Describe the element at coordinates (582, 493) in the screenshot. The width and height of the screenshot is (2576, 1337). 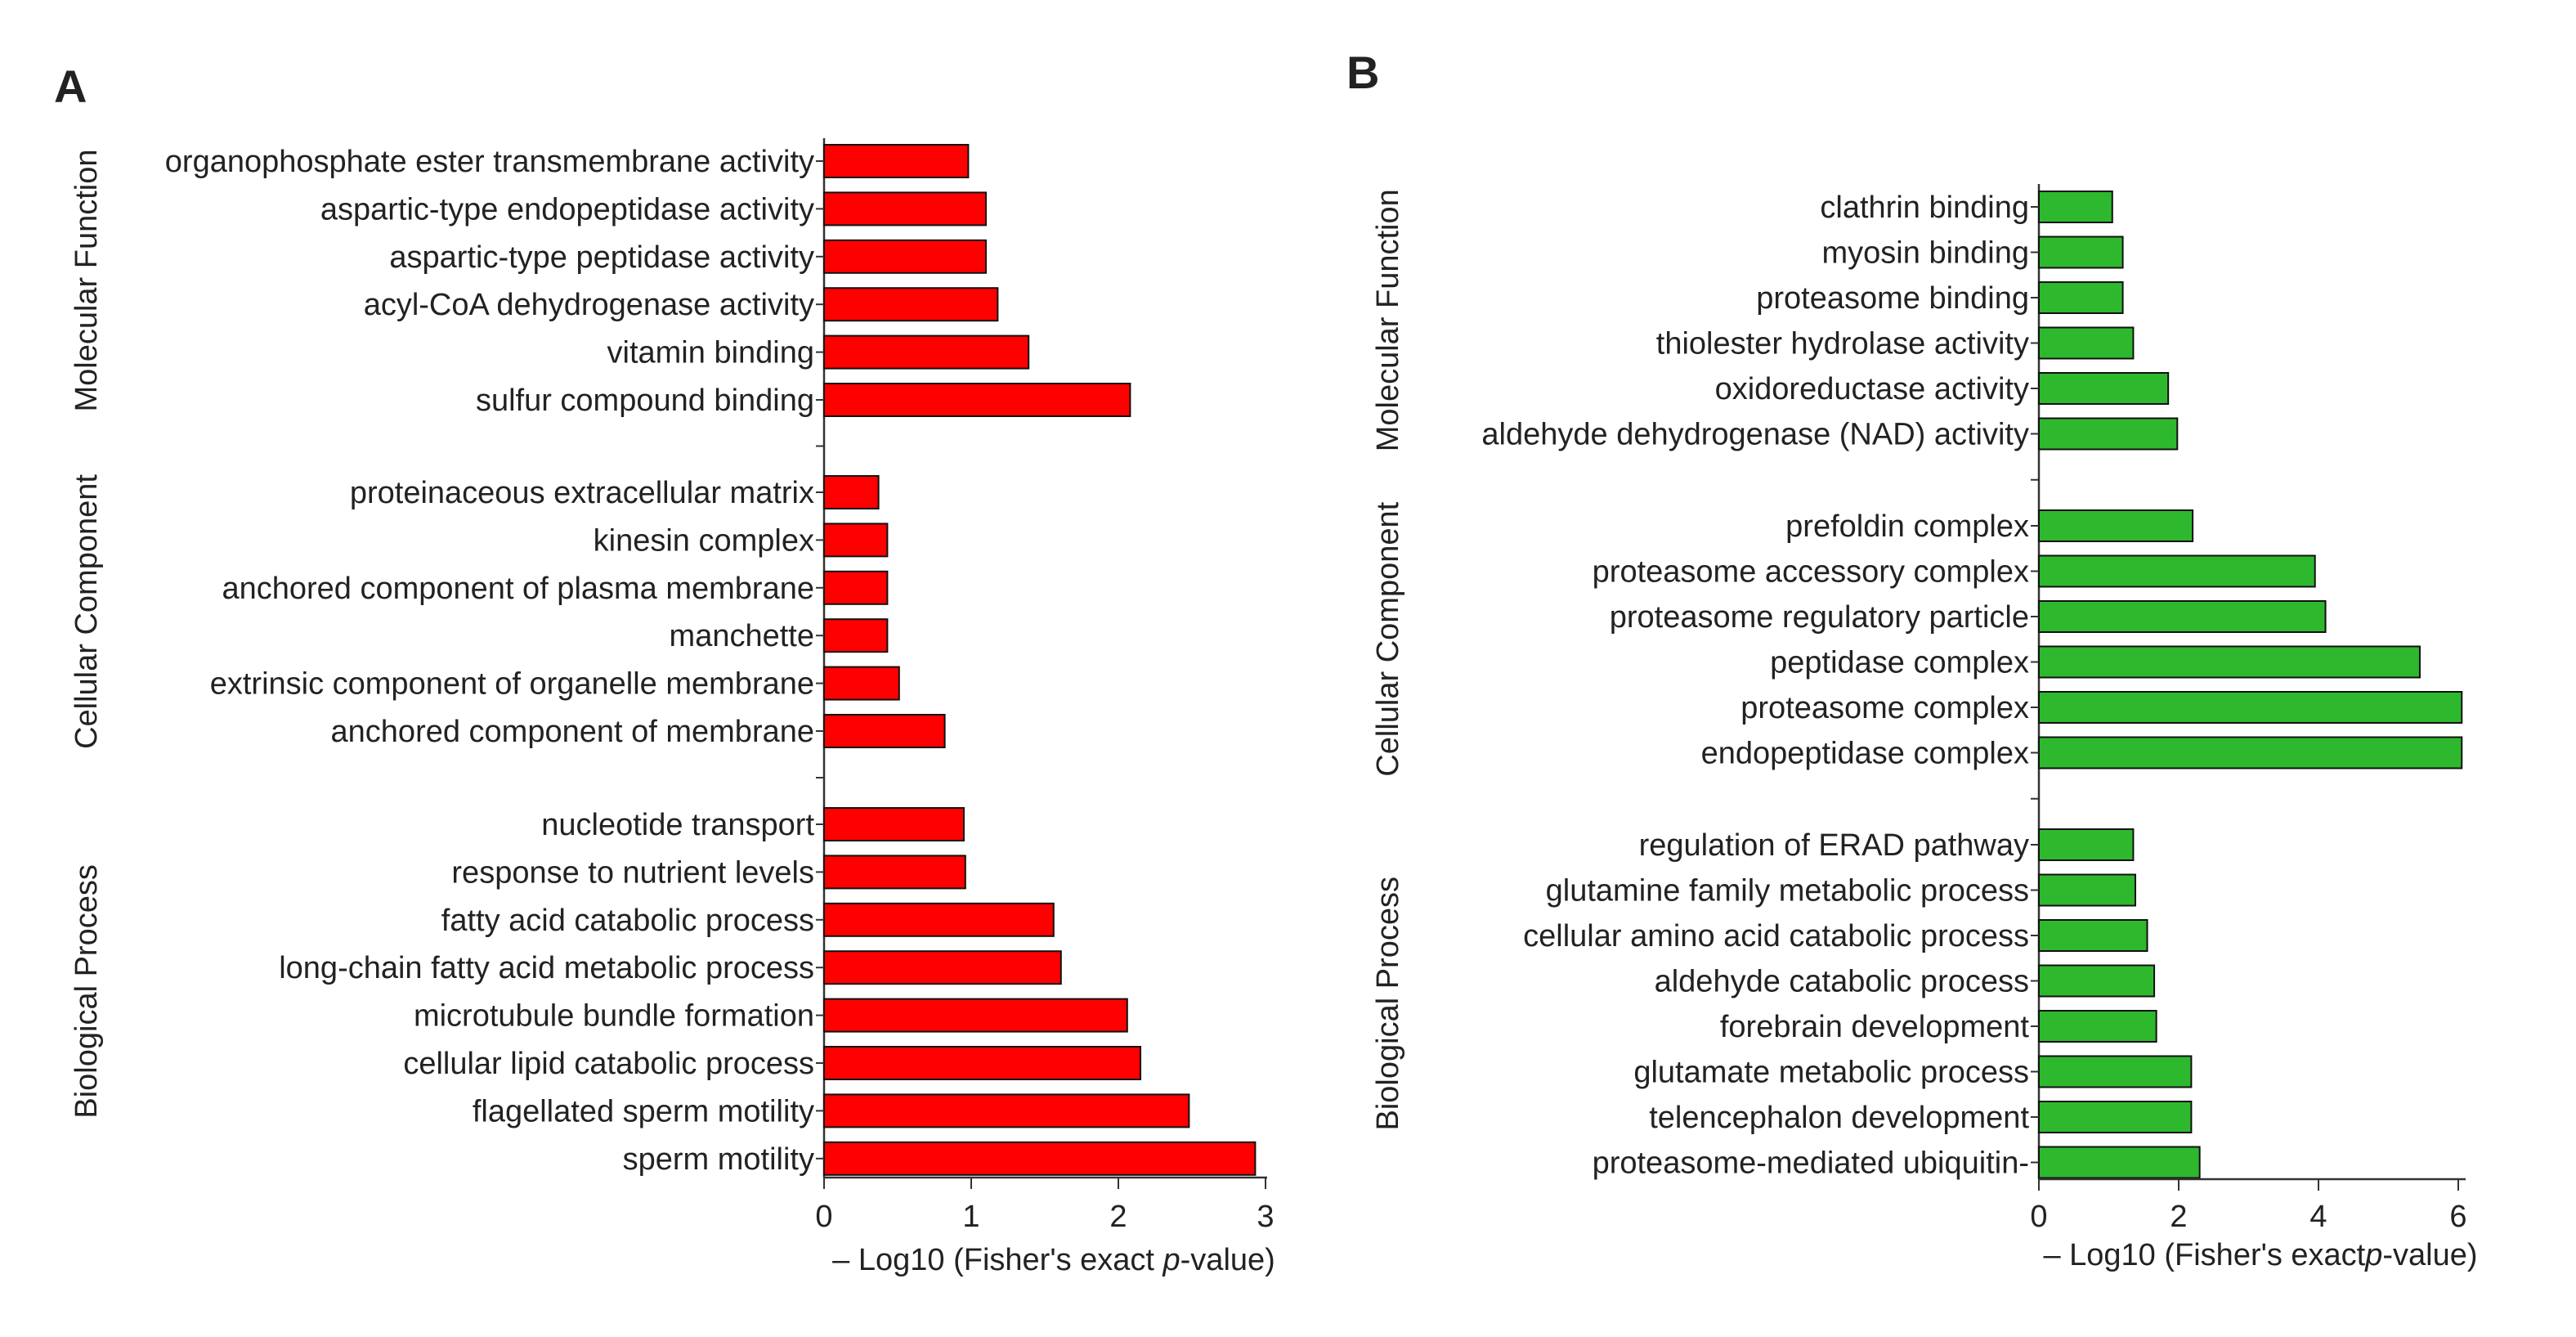
I see `panel-a-category-label: proteinaceous extracellular matrix` at that location.